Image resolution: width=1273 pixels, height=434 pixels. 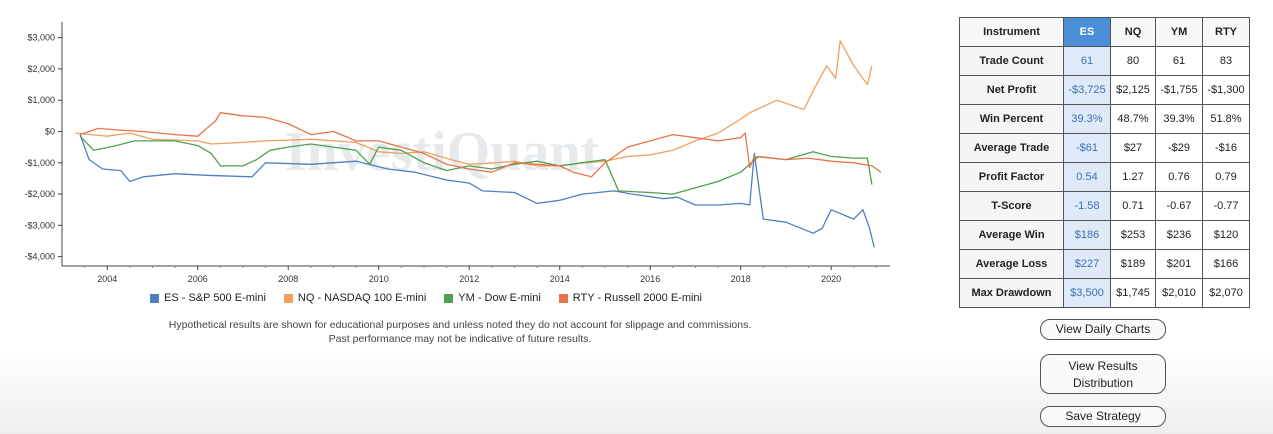 What do you see at coordinates (198, 279) in the screenshot?
I see `x-tick-label: 2006` at bounding box center [198, 279].